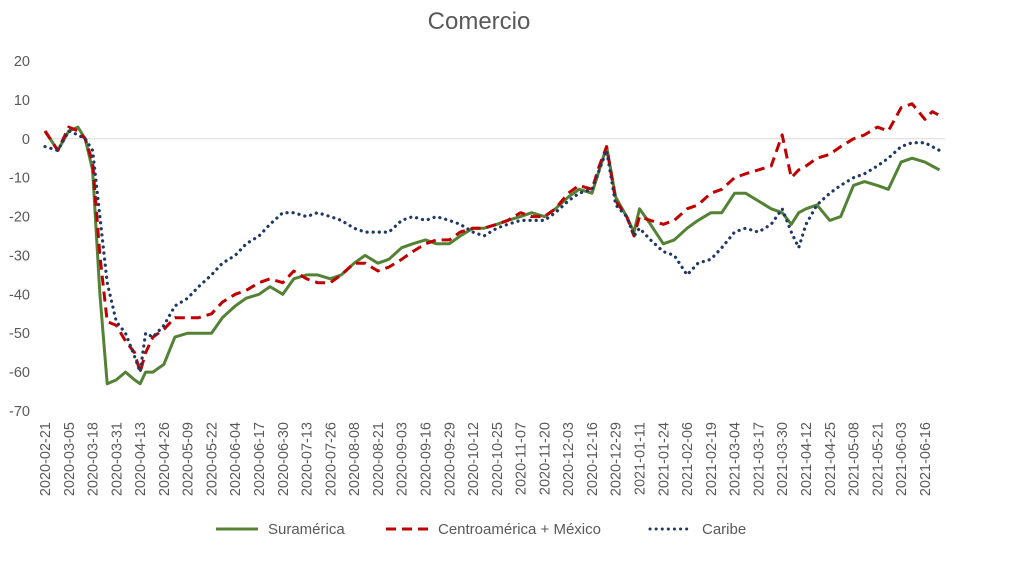 The width and height of the screenshot is (1017, 561). What do you see at coordinates (545, 458) in the screenshot?
I see `x-tick-label: 2020-11-20` at bounding box center [545, 458].